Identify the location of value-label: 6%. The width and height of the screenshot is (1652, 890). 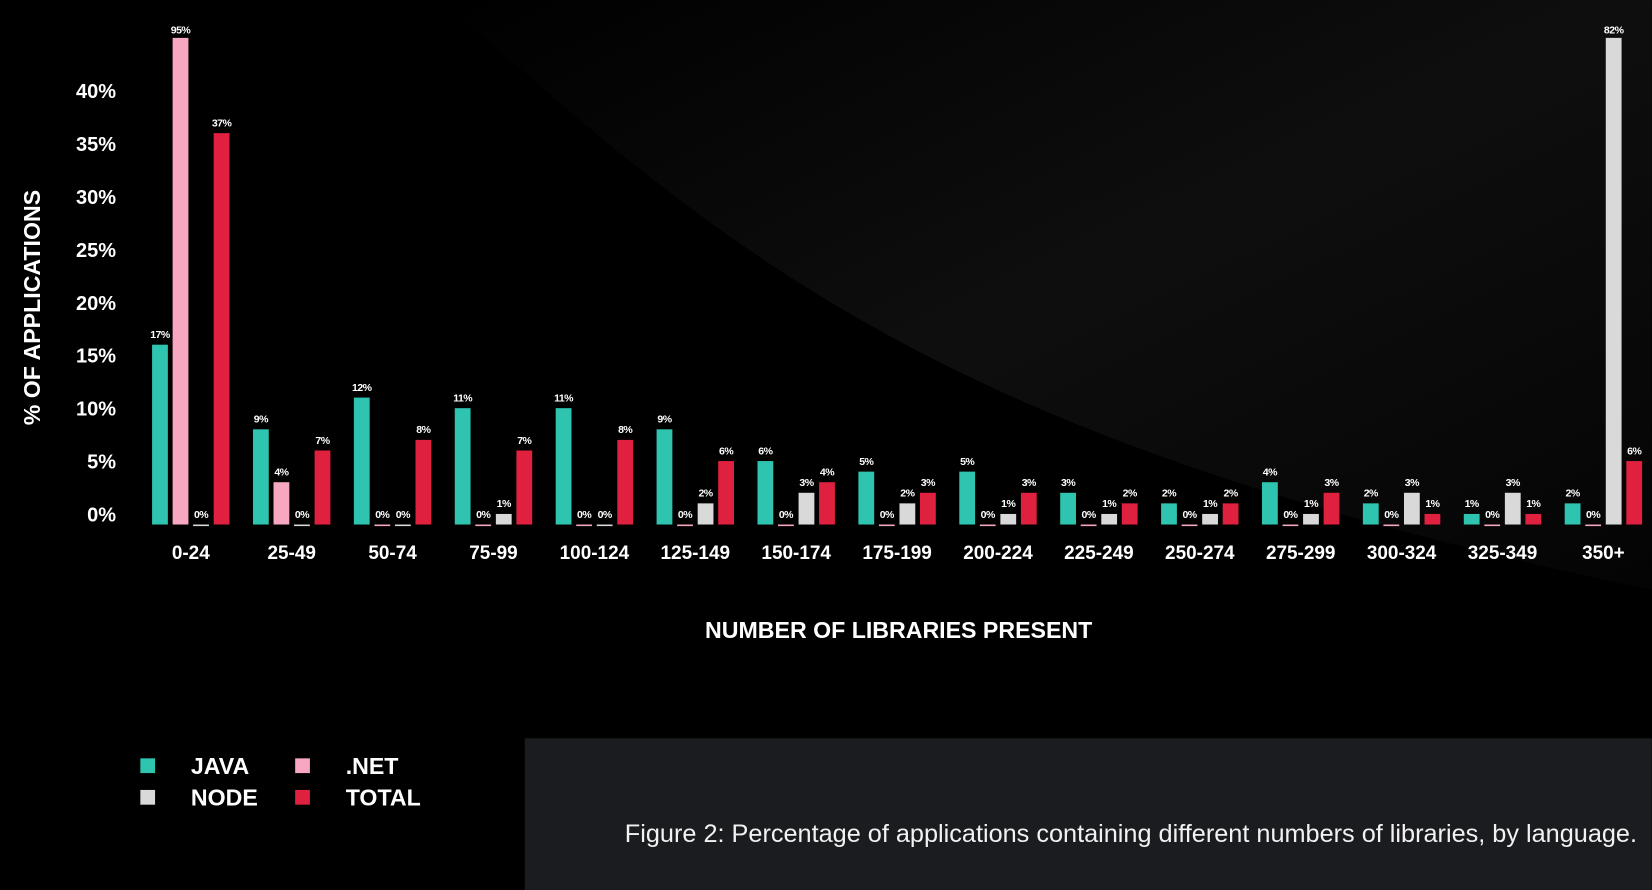
(765, 451).